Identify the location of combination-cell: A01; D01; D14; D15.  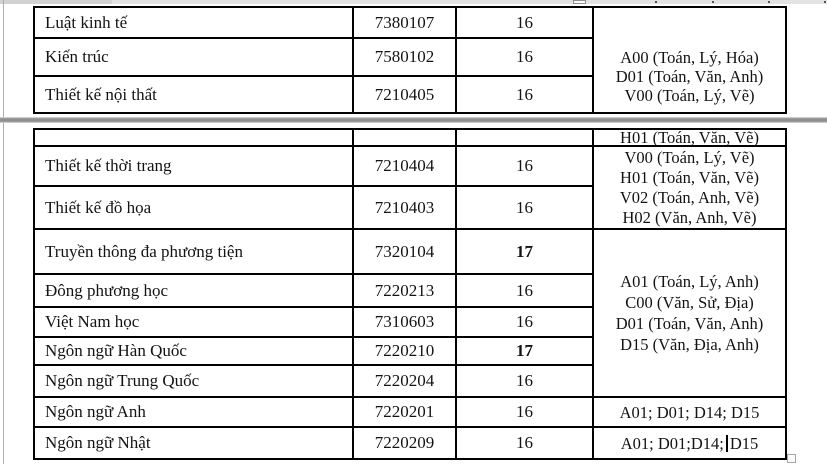
(689, 412).